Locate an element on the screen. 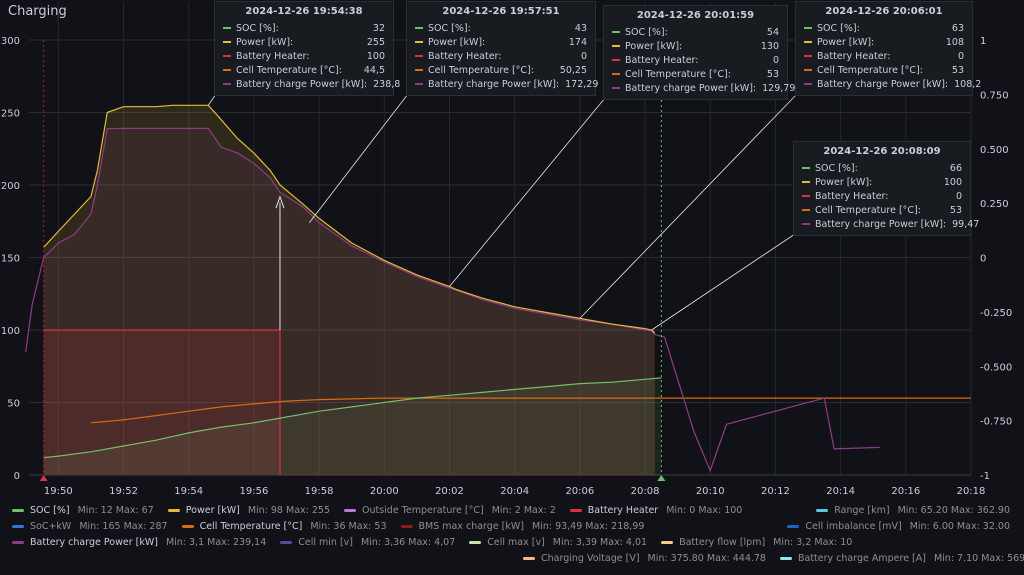 The width and height of the screenshot is (1024, 575). legend-name: Battery charge Power [kW] is located at coordinates (94, 542).